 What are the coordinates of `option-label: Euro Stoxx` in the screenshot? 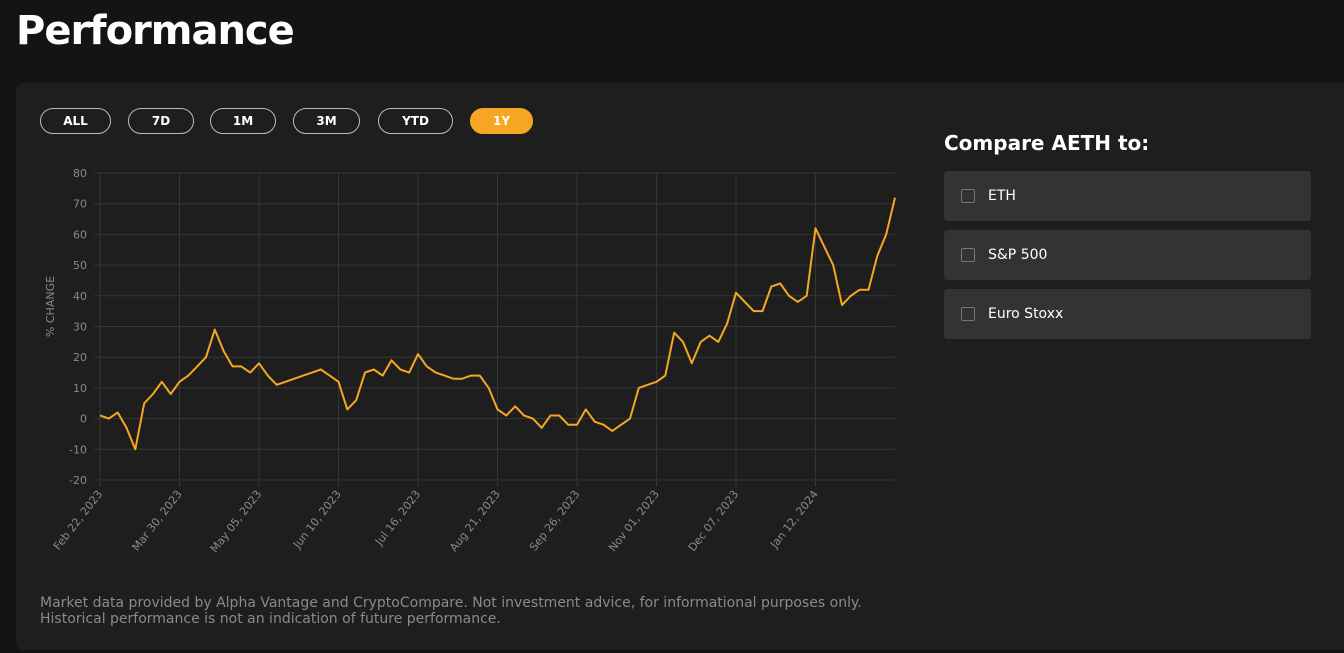 It's located at (1026, 314).